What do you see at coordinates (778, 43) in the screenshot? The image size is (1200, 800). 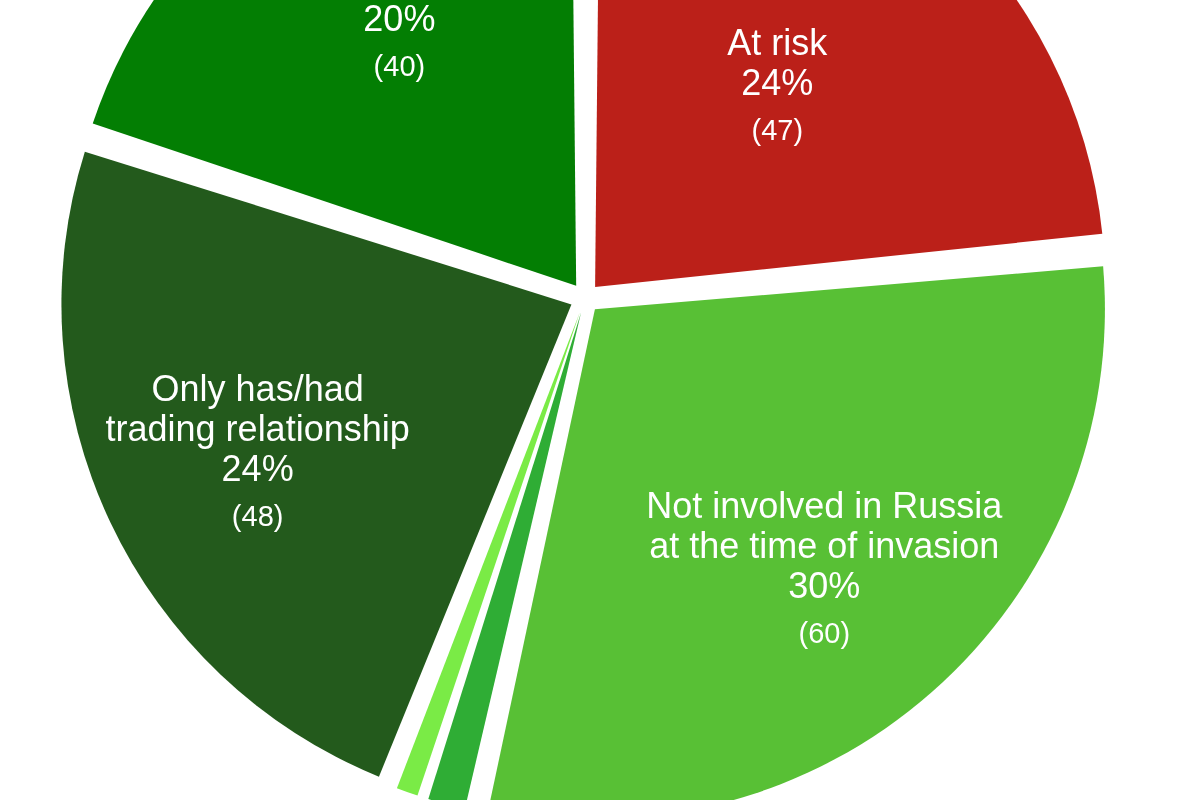 I see `slice-label: At risk` at bounding box center [778, 43].